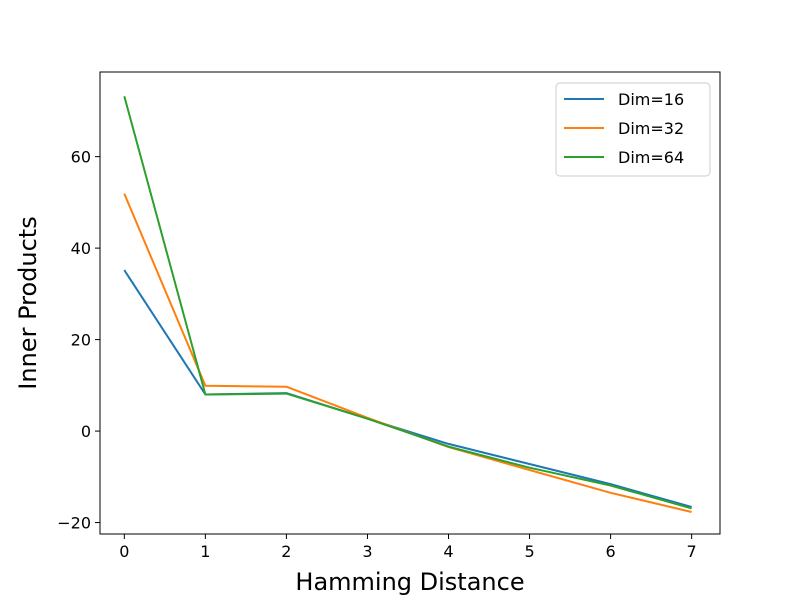  Describe the element at coordinates (692, 551) in the screenshot. I see `x-tick-label: 7` at that location.